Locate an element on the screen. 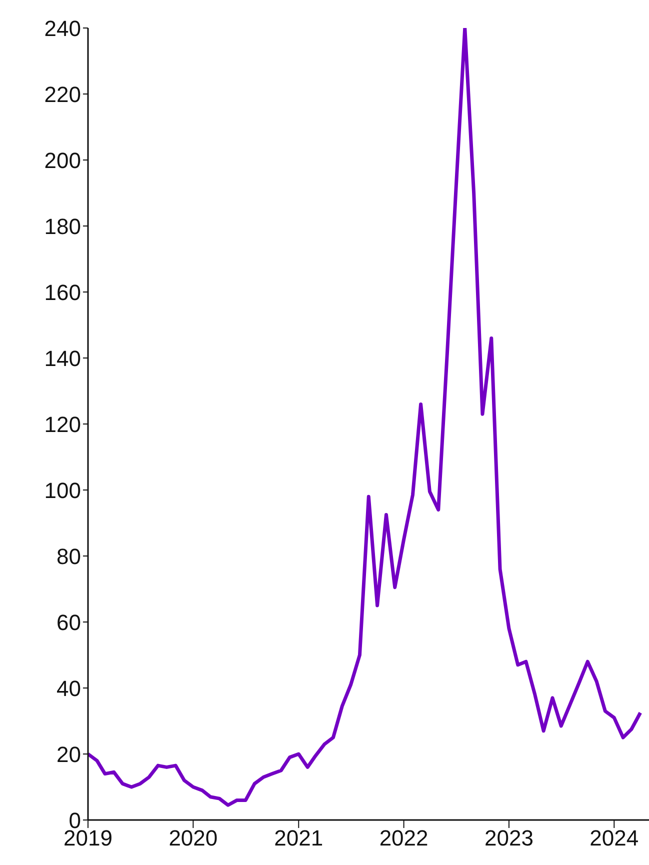 The height and width of the screenshot is (865, 649). y-tick-label: 180 is located at coordinates (62, 226).